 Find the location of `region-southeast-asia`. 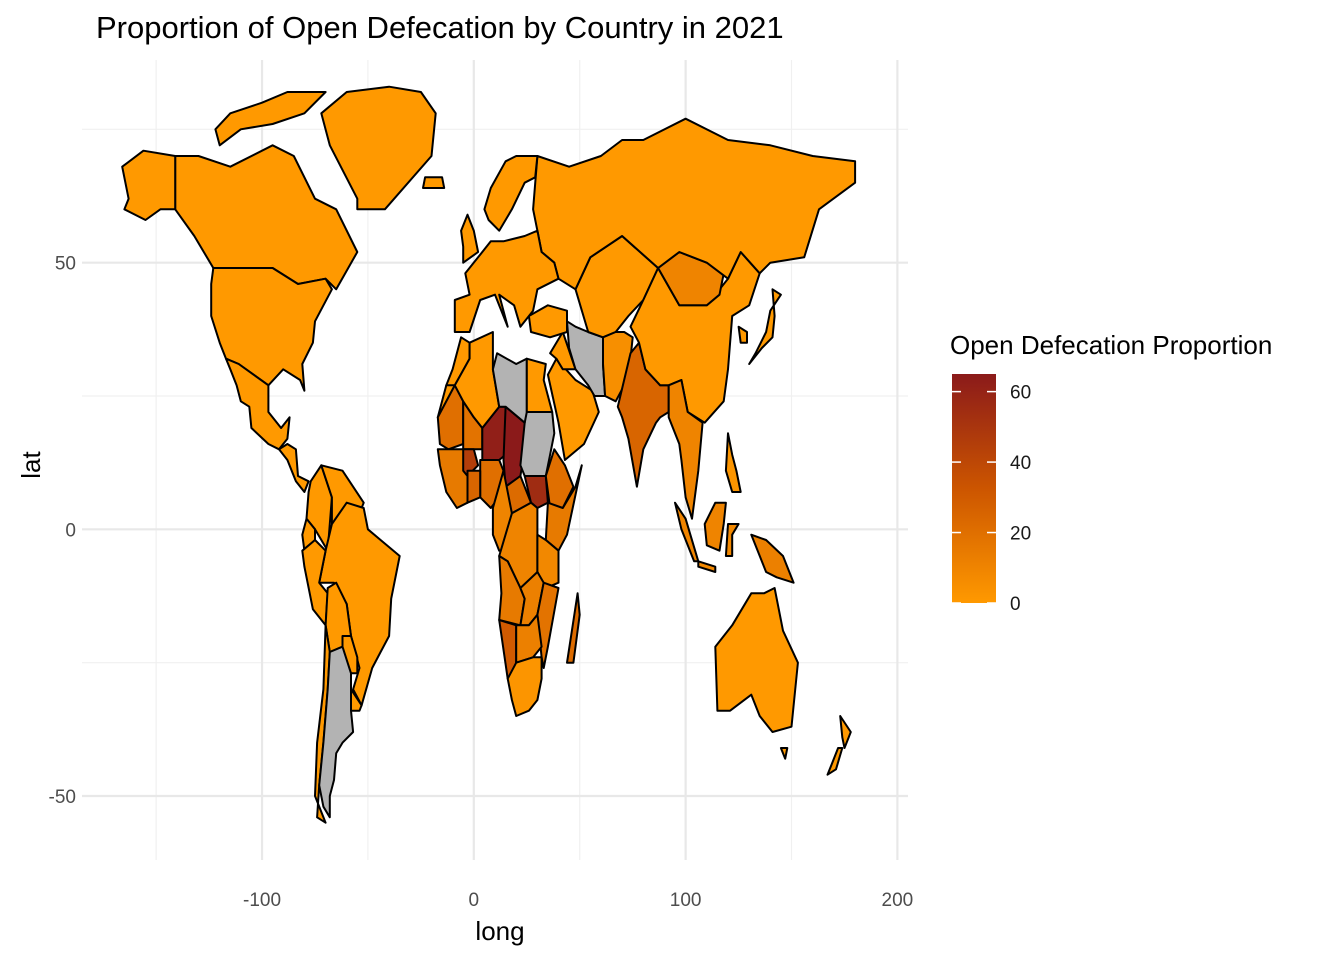

region-southeast-asia is located at coordinates (685, 449).